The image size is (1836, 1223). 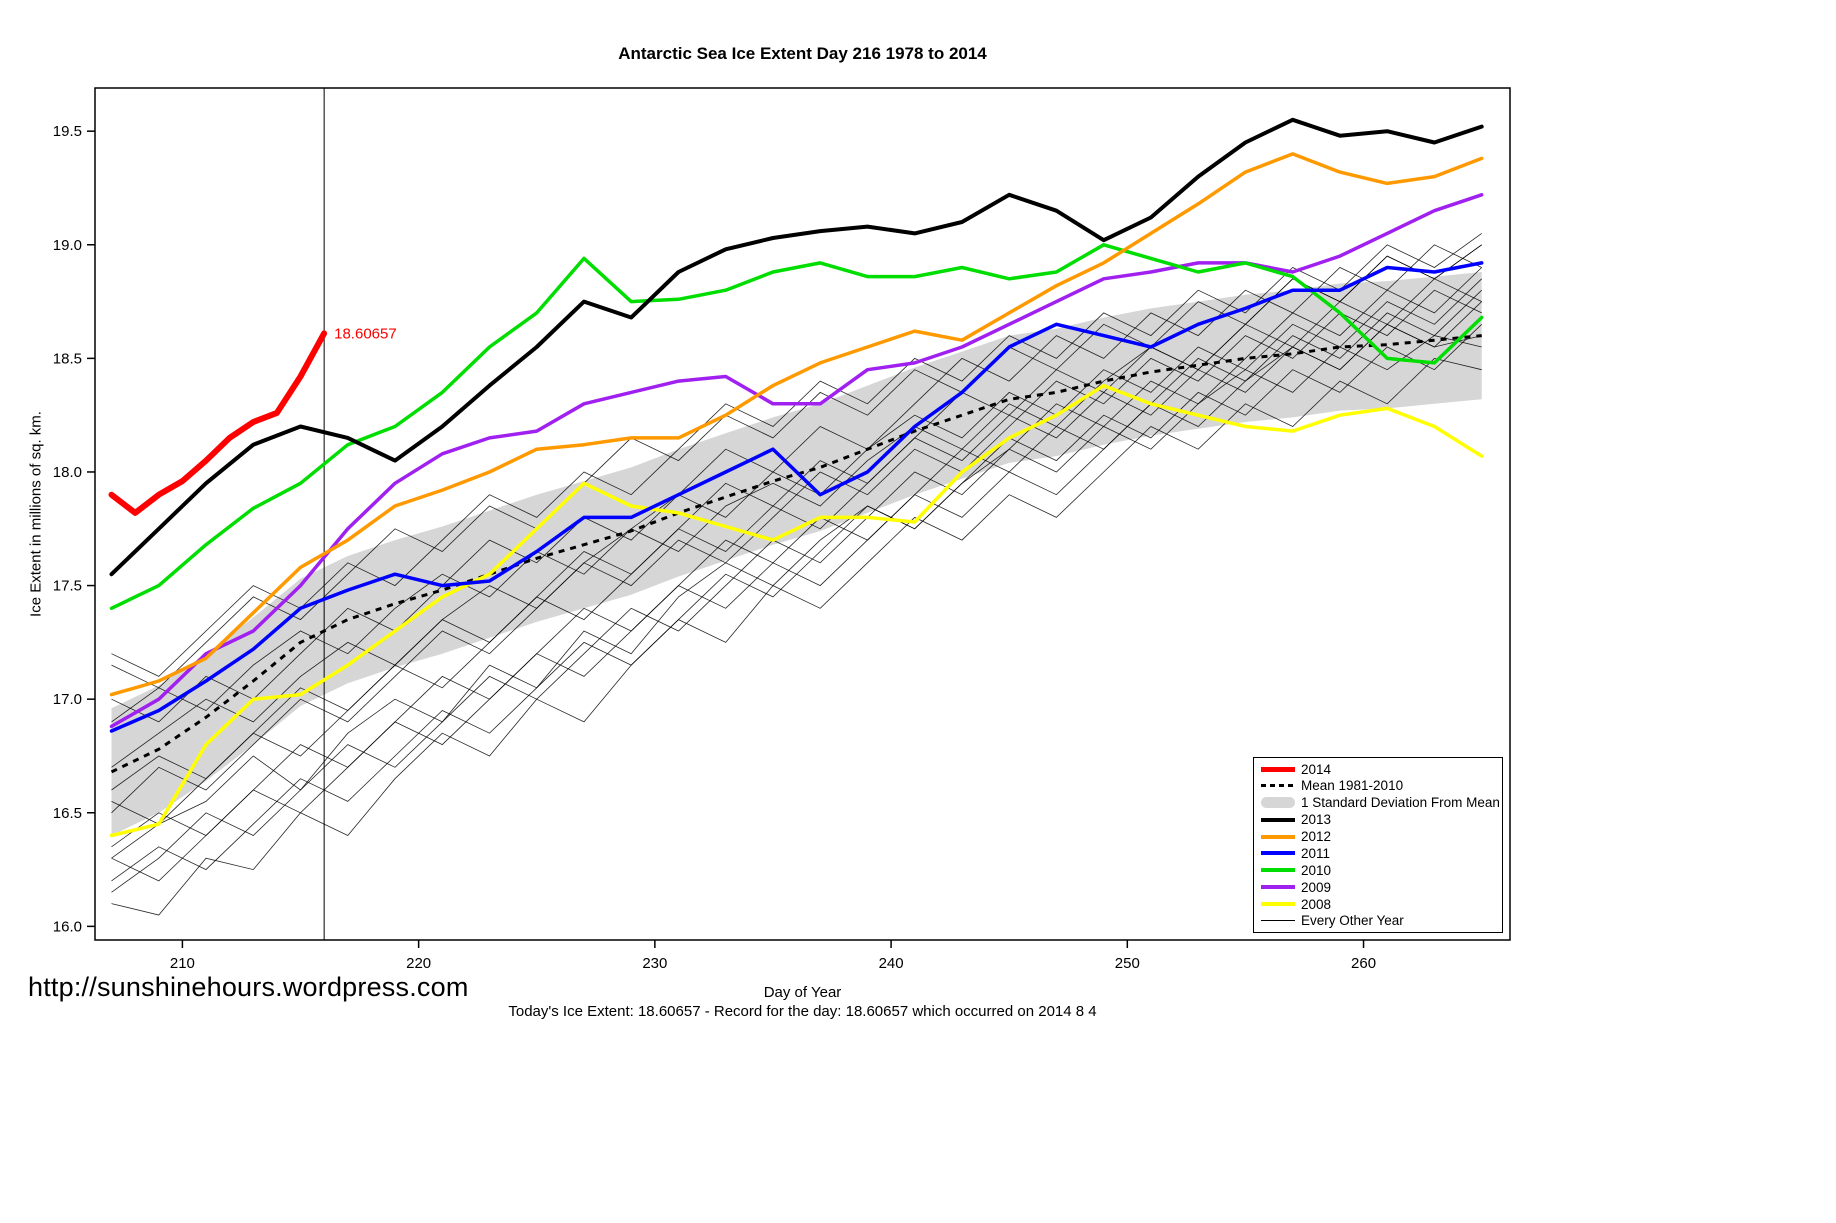 I want to click on legend-item-mean-1981-2010: Mean 1981-2010, so click(x=1378, y=786).